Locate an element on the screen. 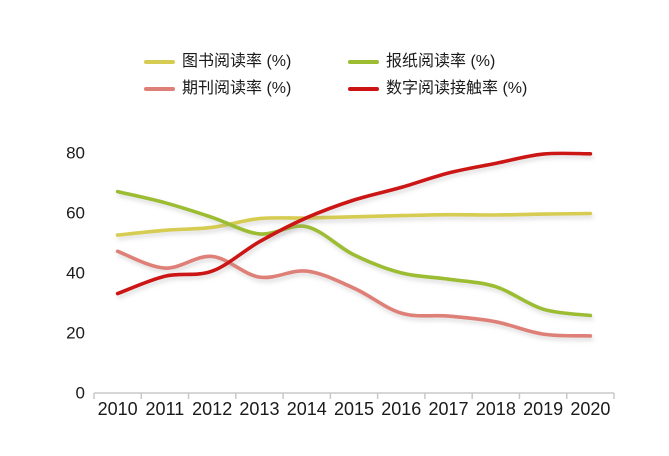 The width and height of the screenshot is (669, 456). x-axis-tick-label: 2013 is located at coordinates (259, 409).